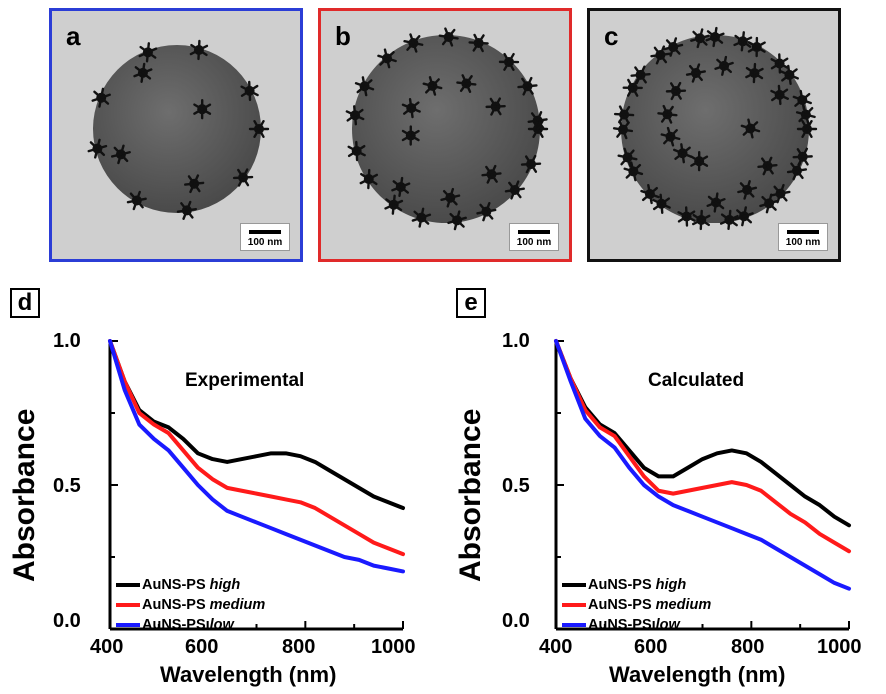  I want to click on legend-item-medium: AuNS-PS medium, so click(636, 605).